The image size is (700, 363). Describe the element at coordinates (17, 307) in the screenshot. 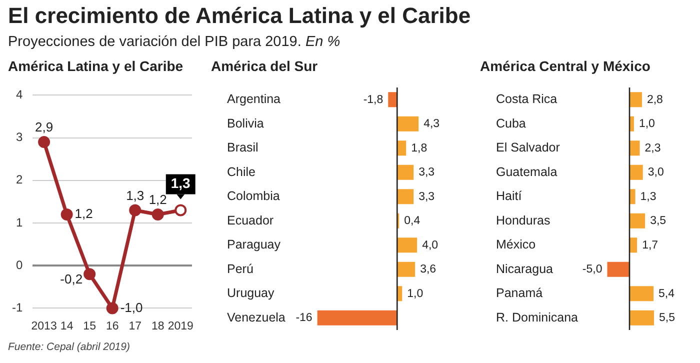

I see `y-tick-label: -1` at that location.